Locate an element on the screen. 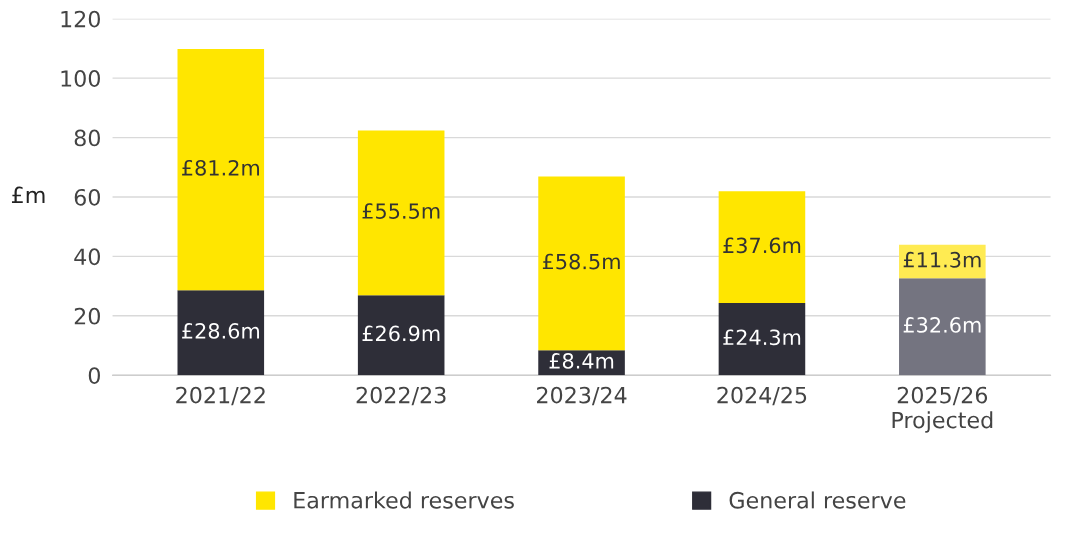  data-label: £37.6m is located at coordinates (762, 245).